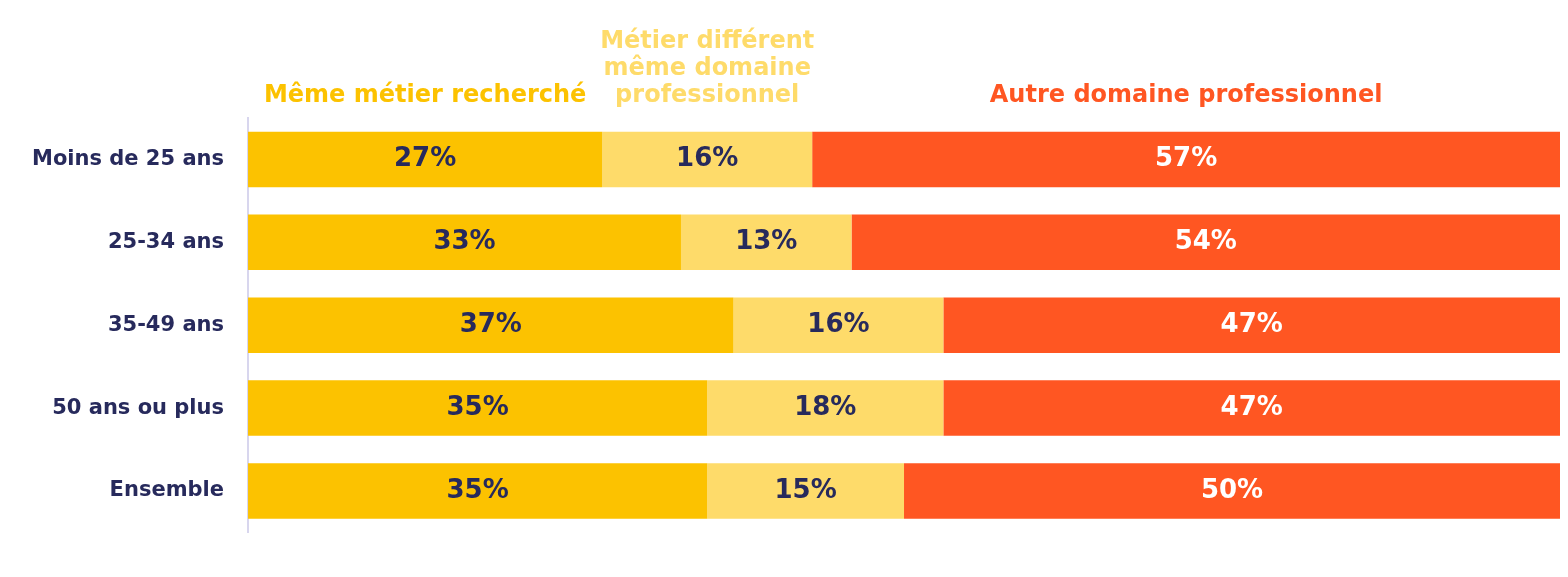 The height and width of the screenshot is (577, 1568). I want to click on y-tick-label: Ensemble, so click(167, 489).